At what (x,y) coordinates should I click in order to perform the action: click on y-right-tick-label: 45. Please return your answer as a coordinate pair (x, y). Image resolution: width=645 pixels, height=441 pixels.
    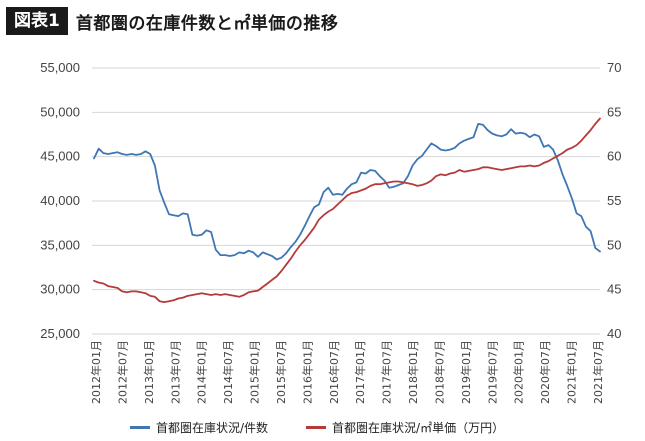
    Looking at the image, I should click on (614, 289).